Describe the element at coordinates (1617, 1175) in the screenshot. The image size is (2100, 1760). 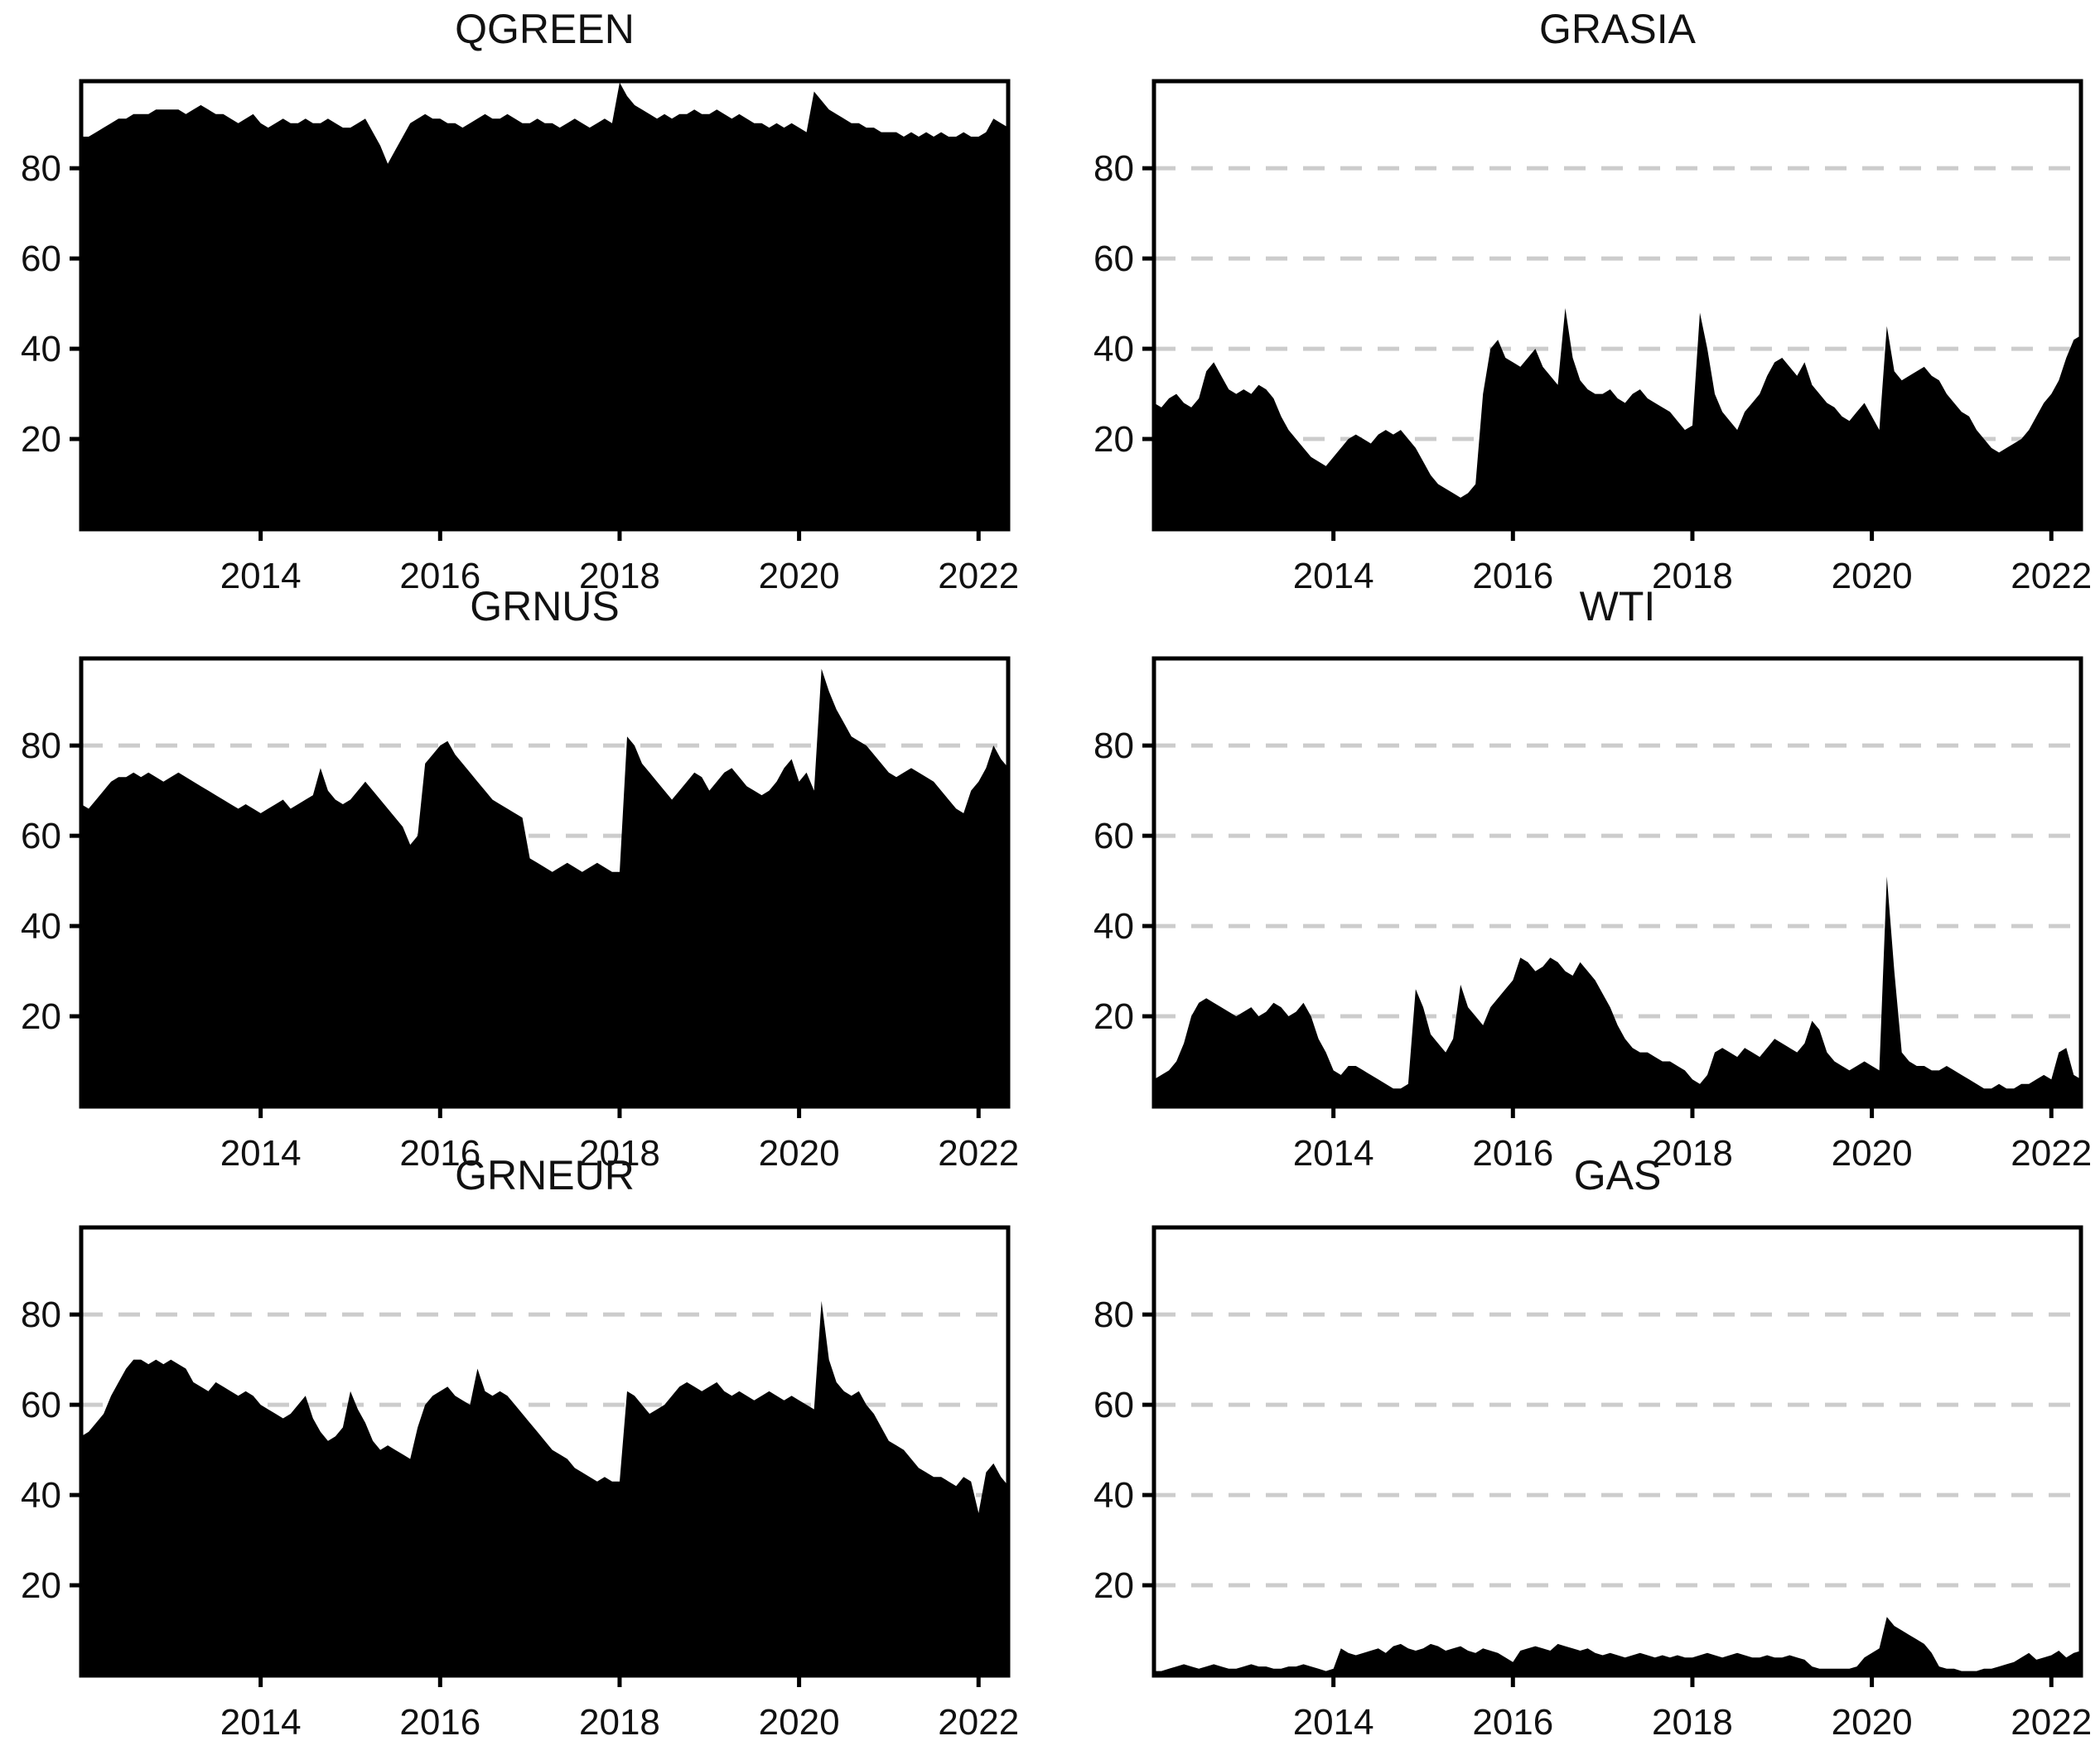
I see `panel-title: GAS` at that location.